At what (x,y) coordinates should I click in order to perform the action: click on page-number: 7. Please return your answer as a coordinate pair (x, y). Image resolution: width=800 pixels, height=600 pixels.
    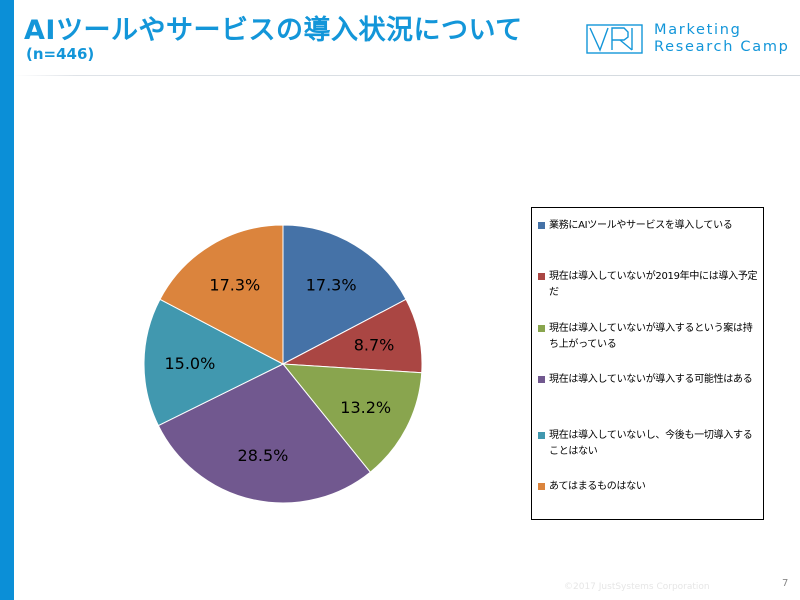
    Looking at the image, I should click on (785, 583).